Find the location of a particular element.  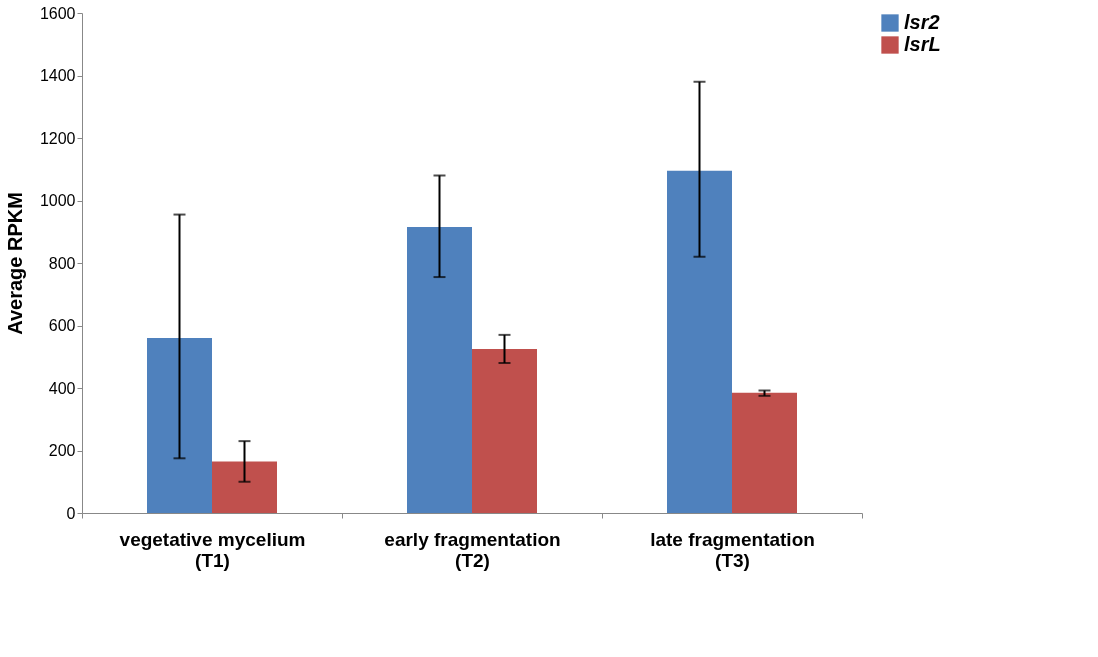

y-tick-label: 200 is located at coordinates (62, 450).